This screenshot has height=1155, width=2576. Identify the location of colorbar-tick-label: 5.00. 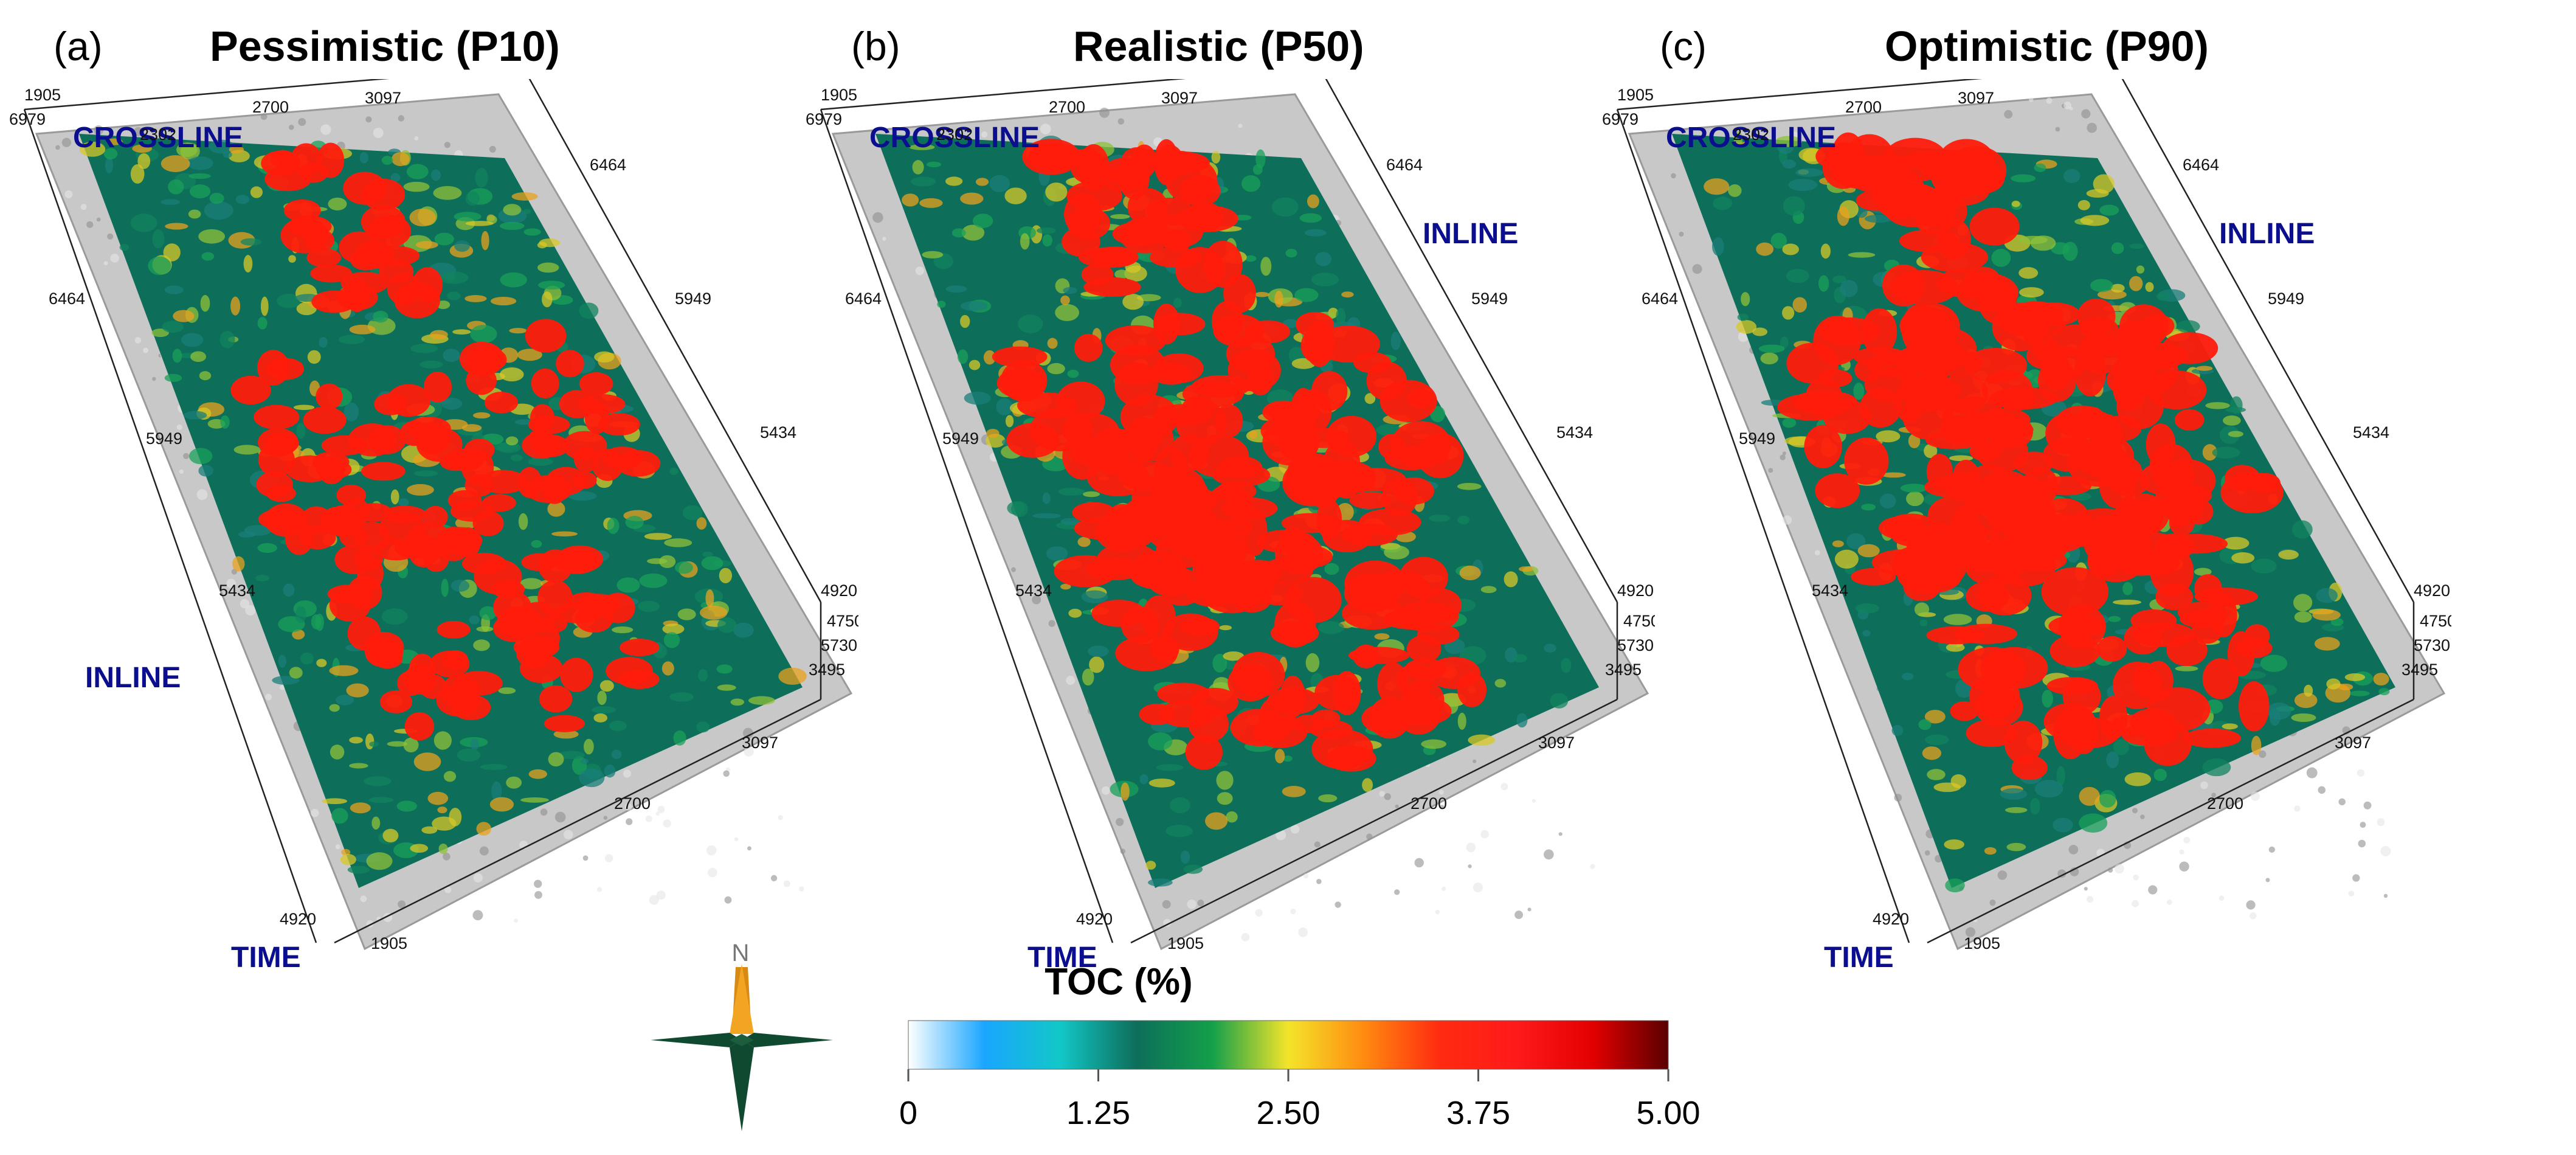
(1668, 1113).